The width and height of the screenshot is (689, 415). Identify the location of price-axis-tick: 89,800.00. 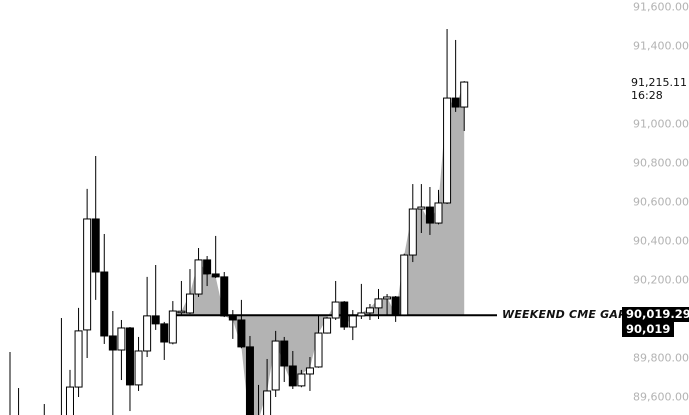
(661, 358).